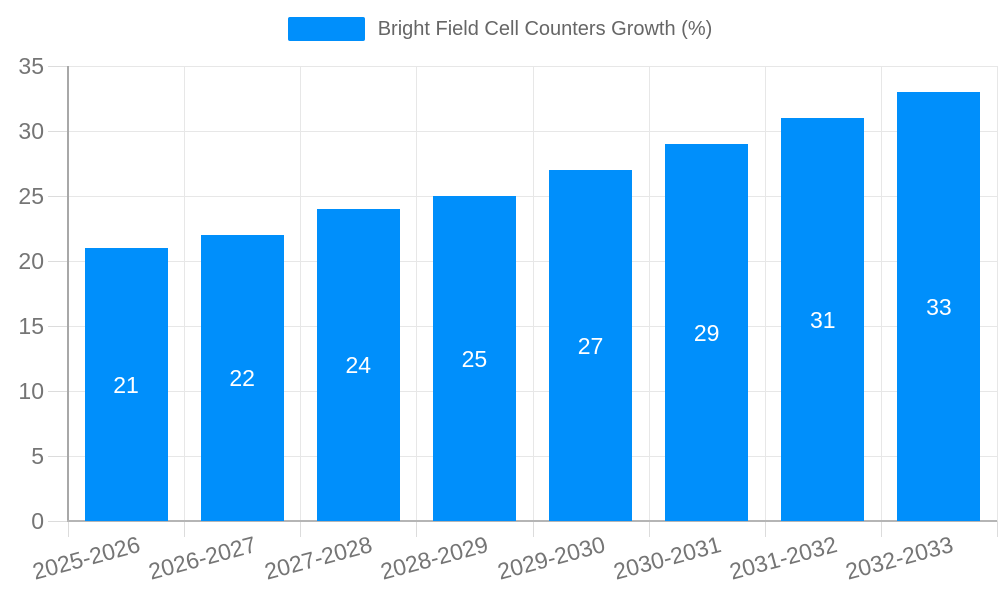 The width and height of the screenshot is (1000, 600). I want to click on x-axis-label: 2032-2033, so click(899, 558).